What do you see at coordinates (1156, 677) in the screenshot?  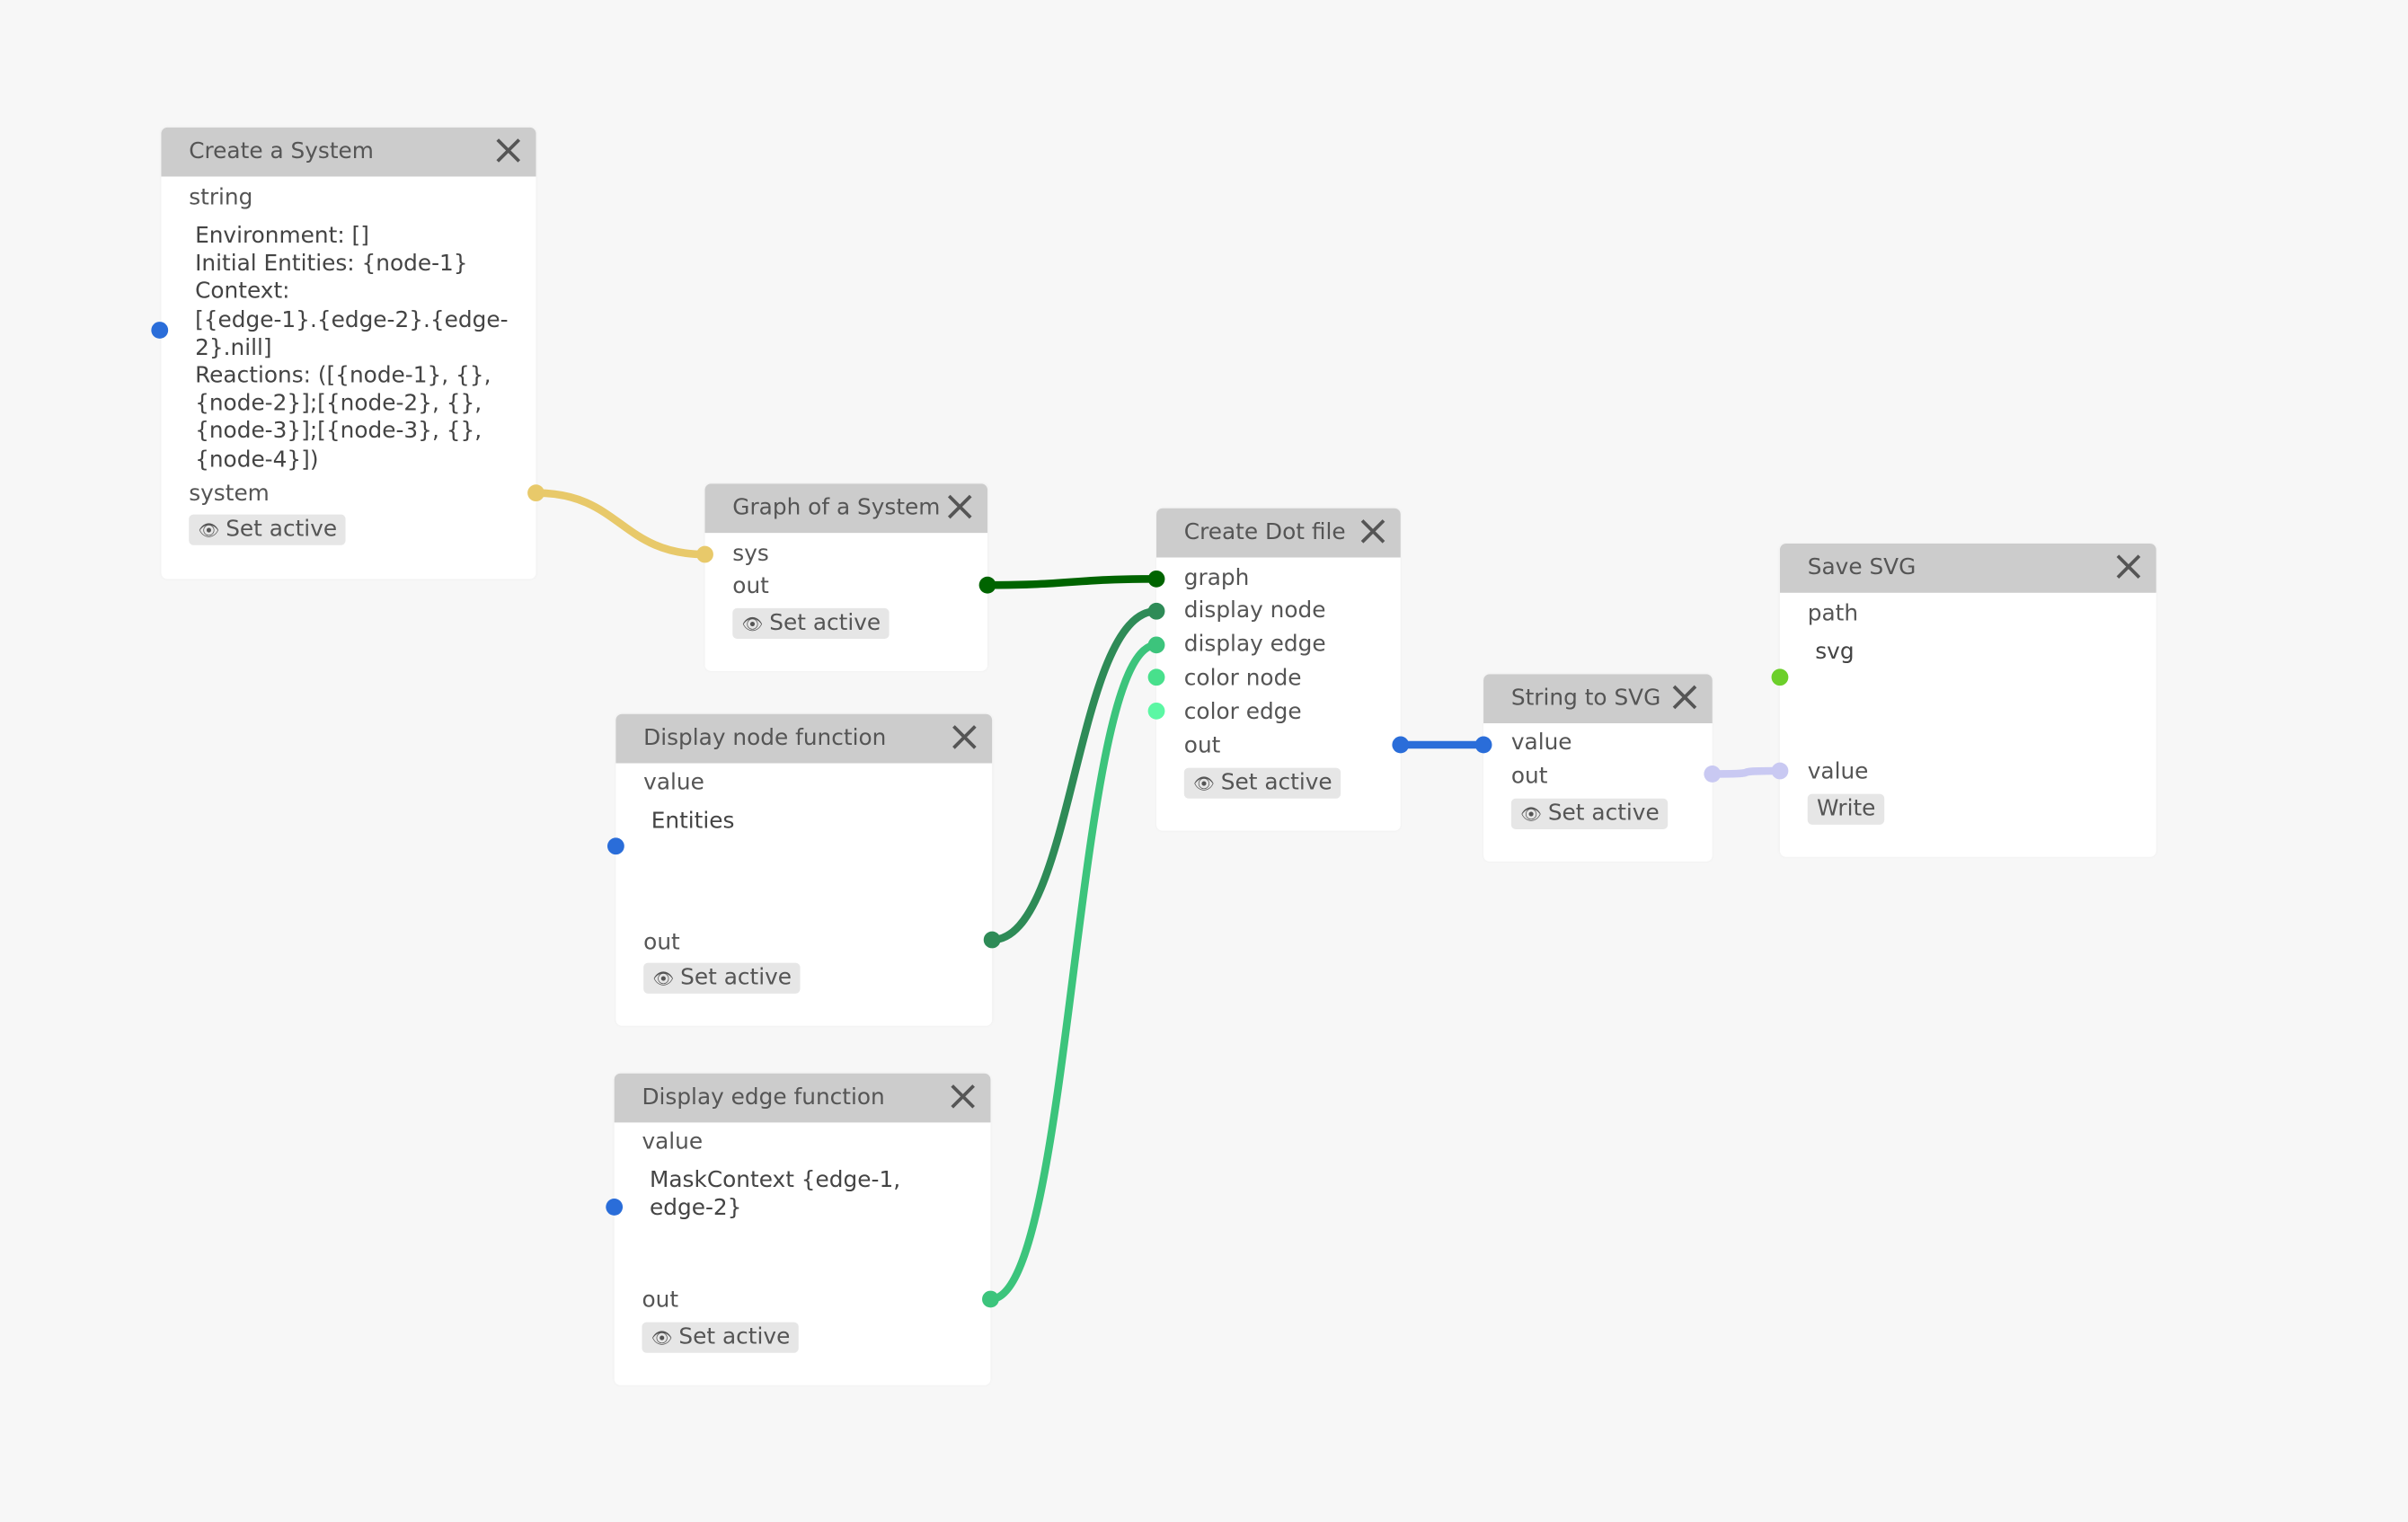 I see `color-node-port` at bounding box center [1156, 677].